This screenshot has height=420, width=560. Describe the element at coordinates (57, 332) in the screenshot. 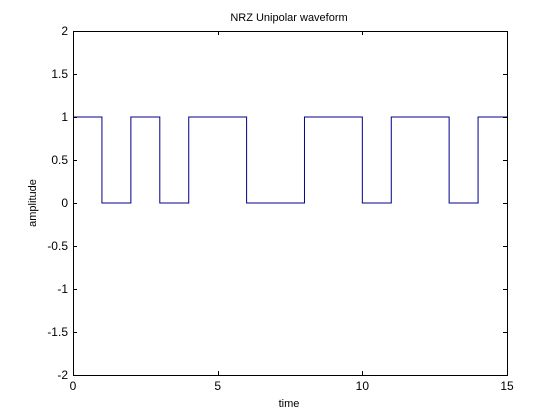

I see `y-tick-label: -1.5` at that location.